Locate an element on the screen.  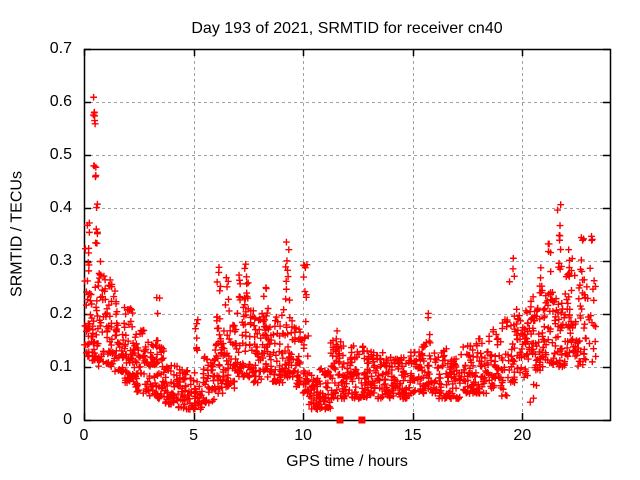
y-tick-label: 0.6 is located at coordinates (60, 101).